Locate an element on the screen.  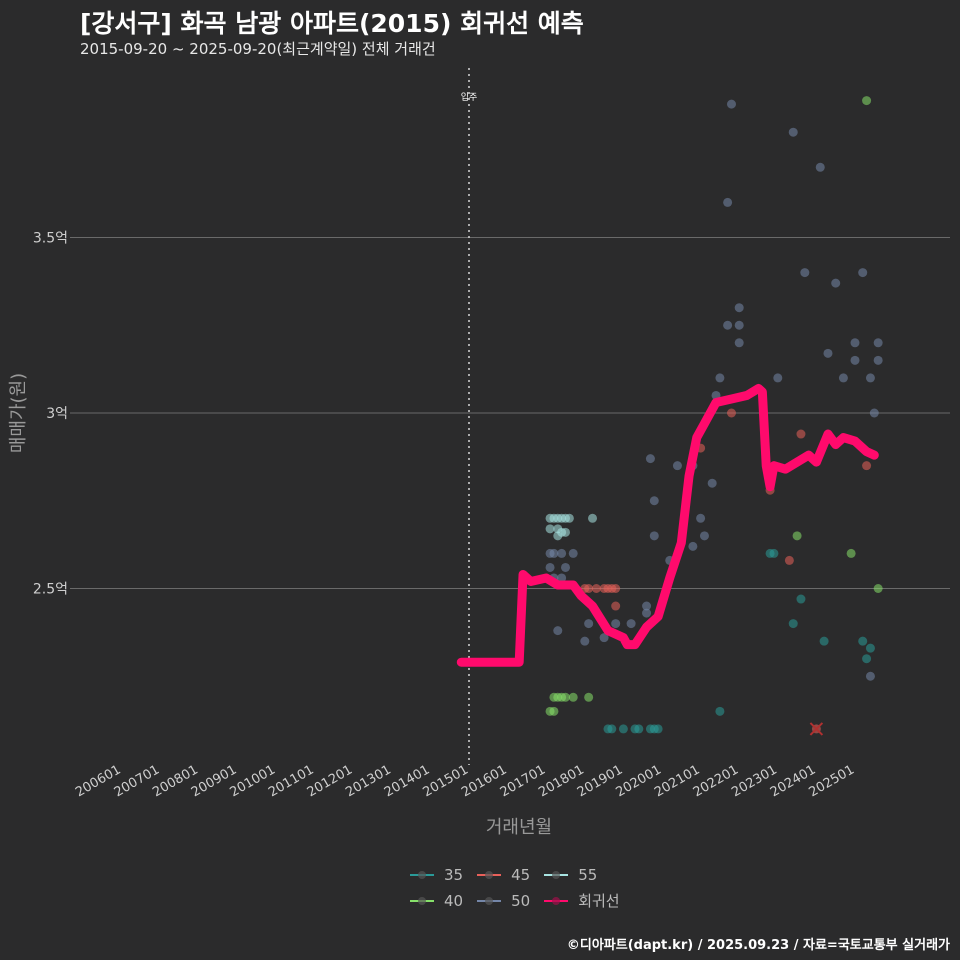
legend-label: 회귀선 is located at coordinates (599, 901).